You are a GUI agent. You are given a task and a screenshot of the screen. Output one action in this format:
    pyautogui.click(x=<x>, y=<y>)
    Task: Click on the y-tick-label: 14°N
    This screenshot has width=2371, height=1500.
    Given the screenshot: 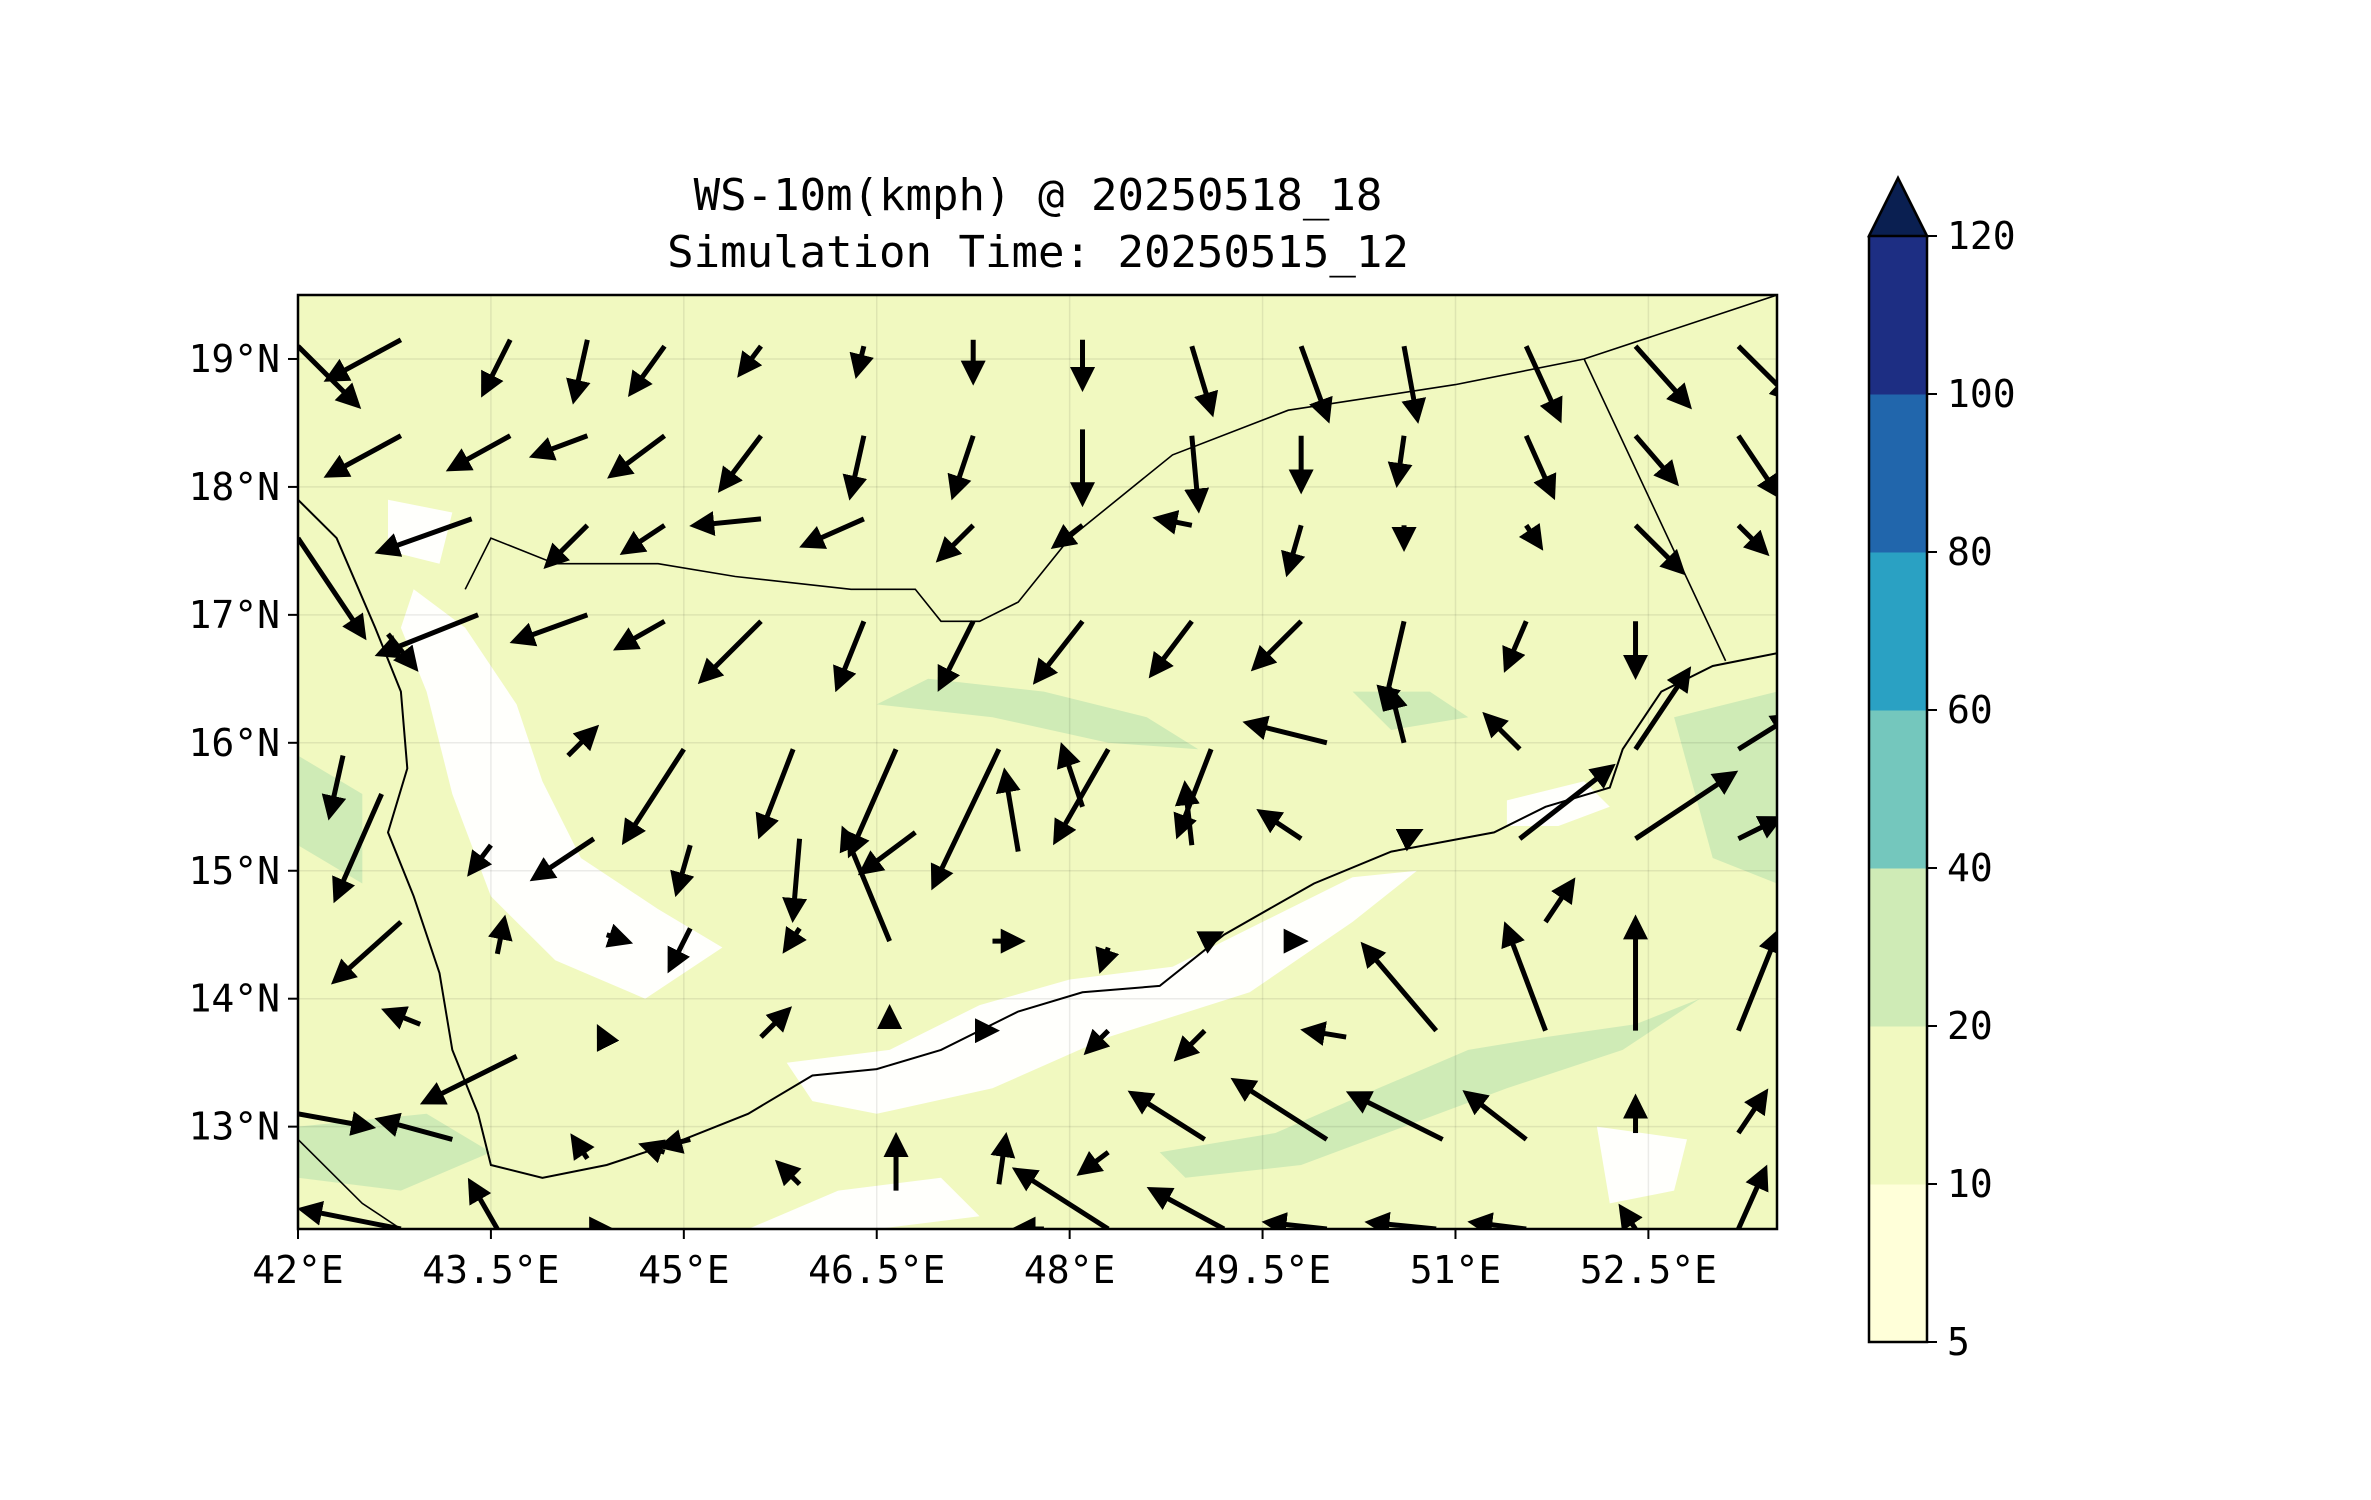 What is the action you would take?
    pyautogui.click(x=234, y=999)
    